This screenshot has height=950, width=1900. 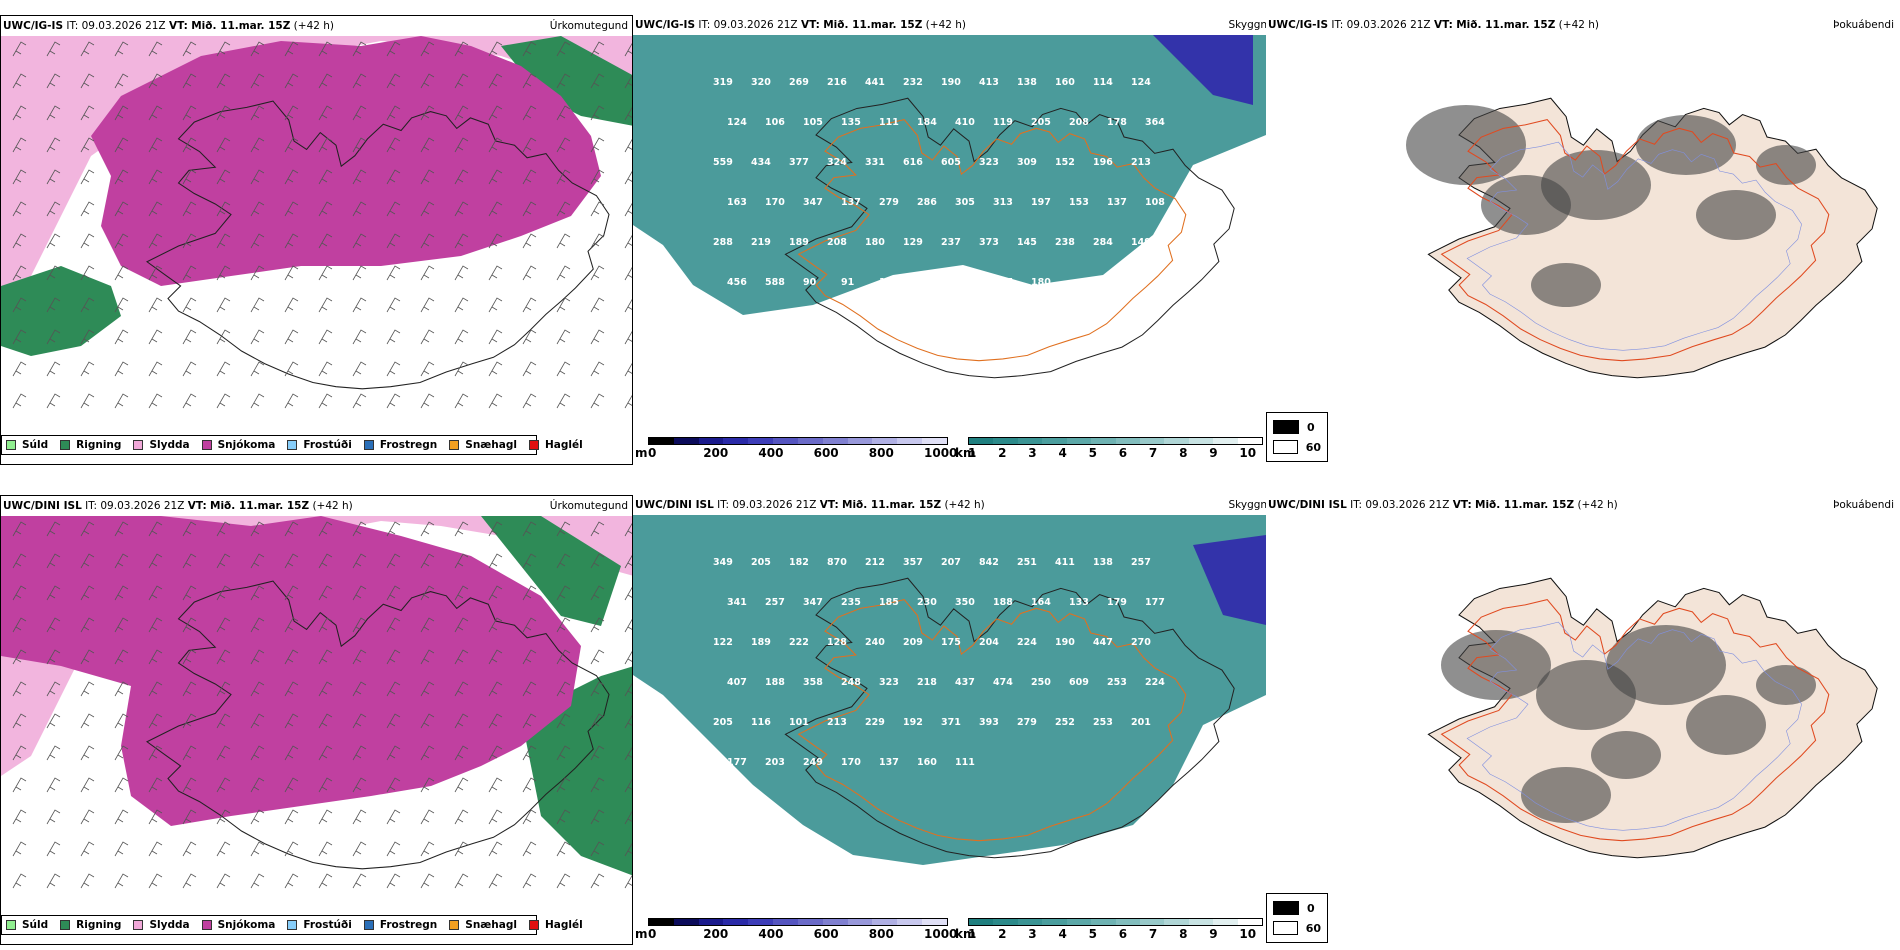 I want to click on ceiling-label: 137, so click(x=851, y=202).